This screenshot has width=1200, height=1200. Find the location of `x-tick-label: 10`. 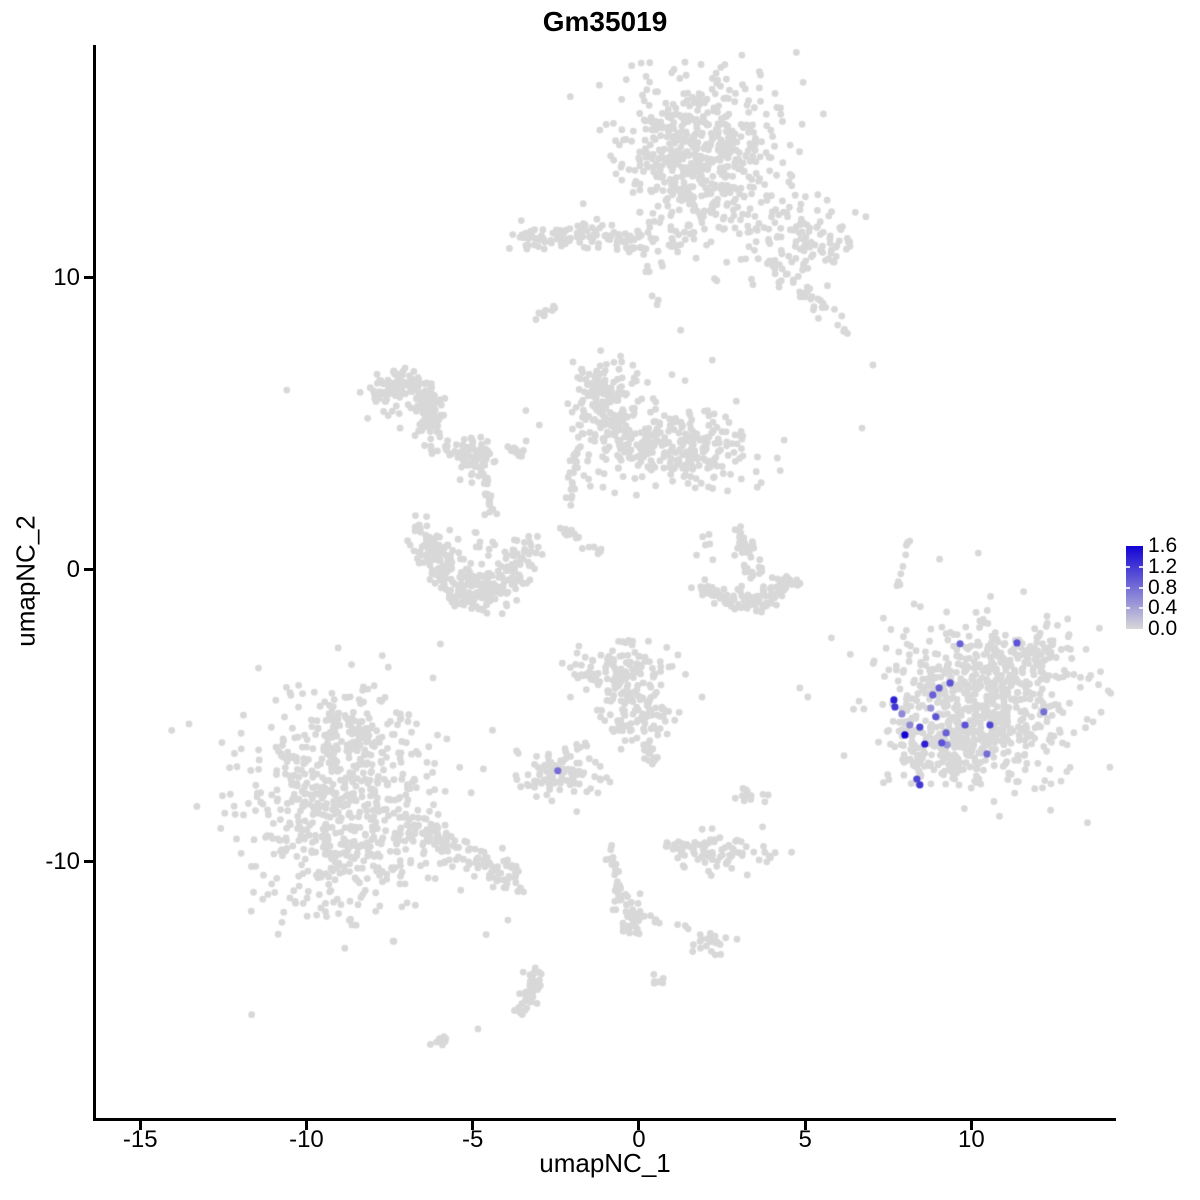

x-tick-label: 10 is located at coordinates (971, 1139).